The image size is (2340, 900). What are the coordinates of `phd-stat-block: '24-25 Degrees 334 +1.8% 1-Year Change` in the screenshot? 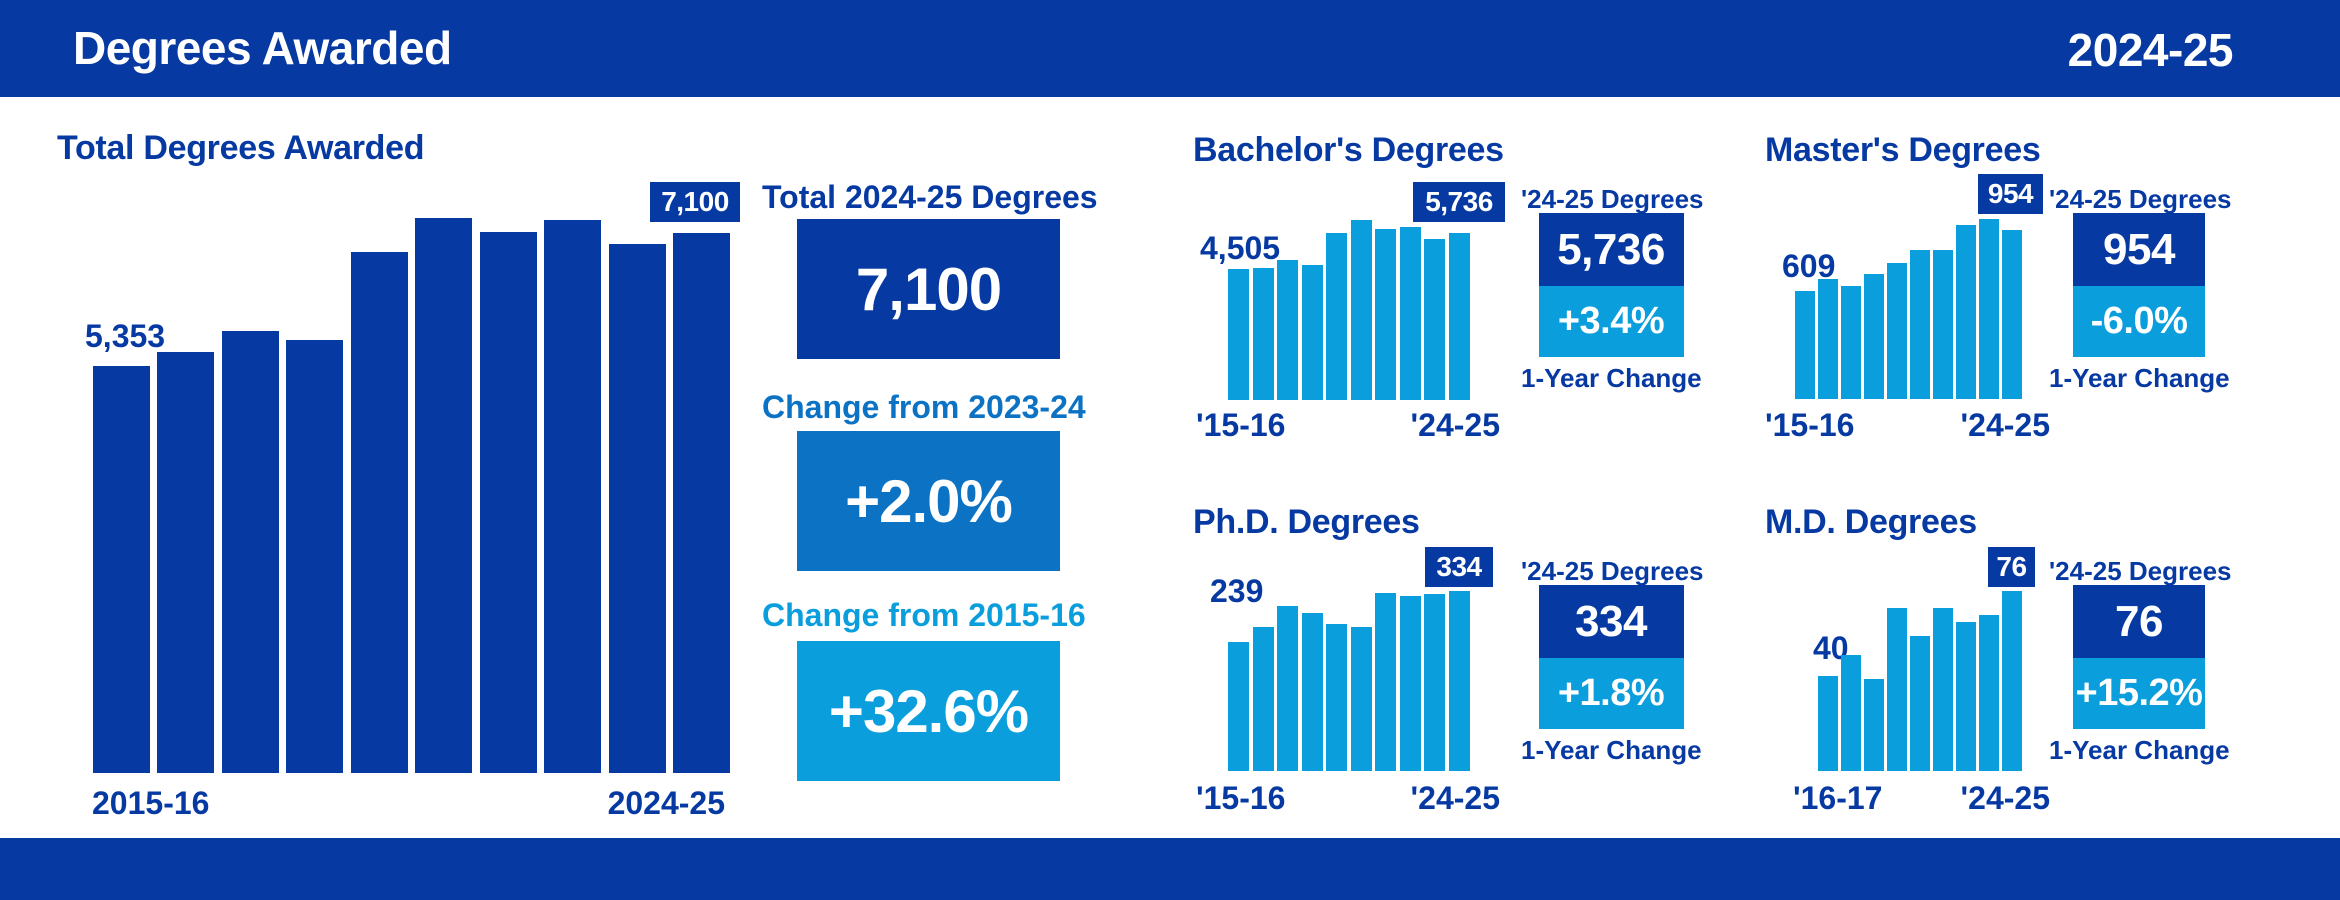 It's located at (1612, 661).